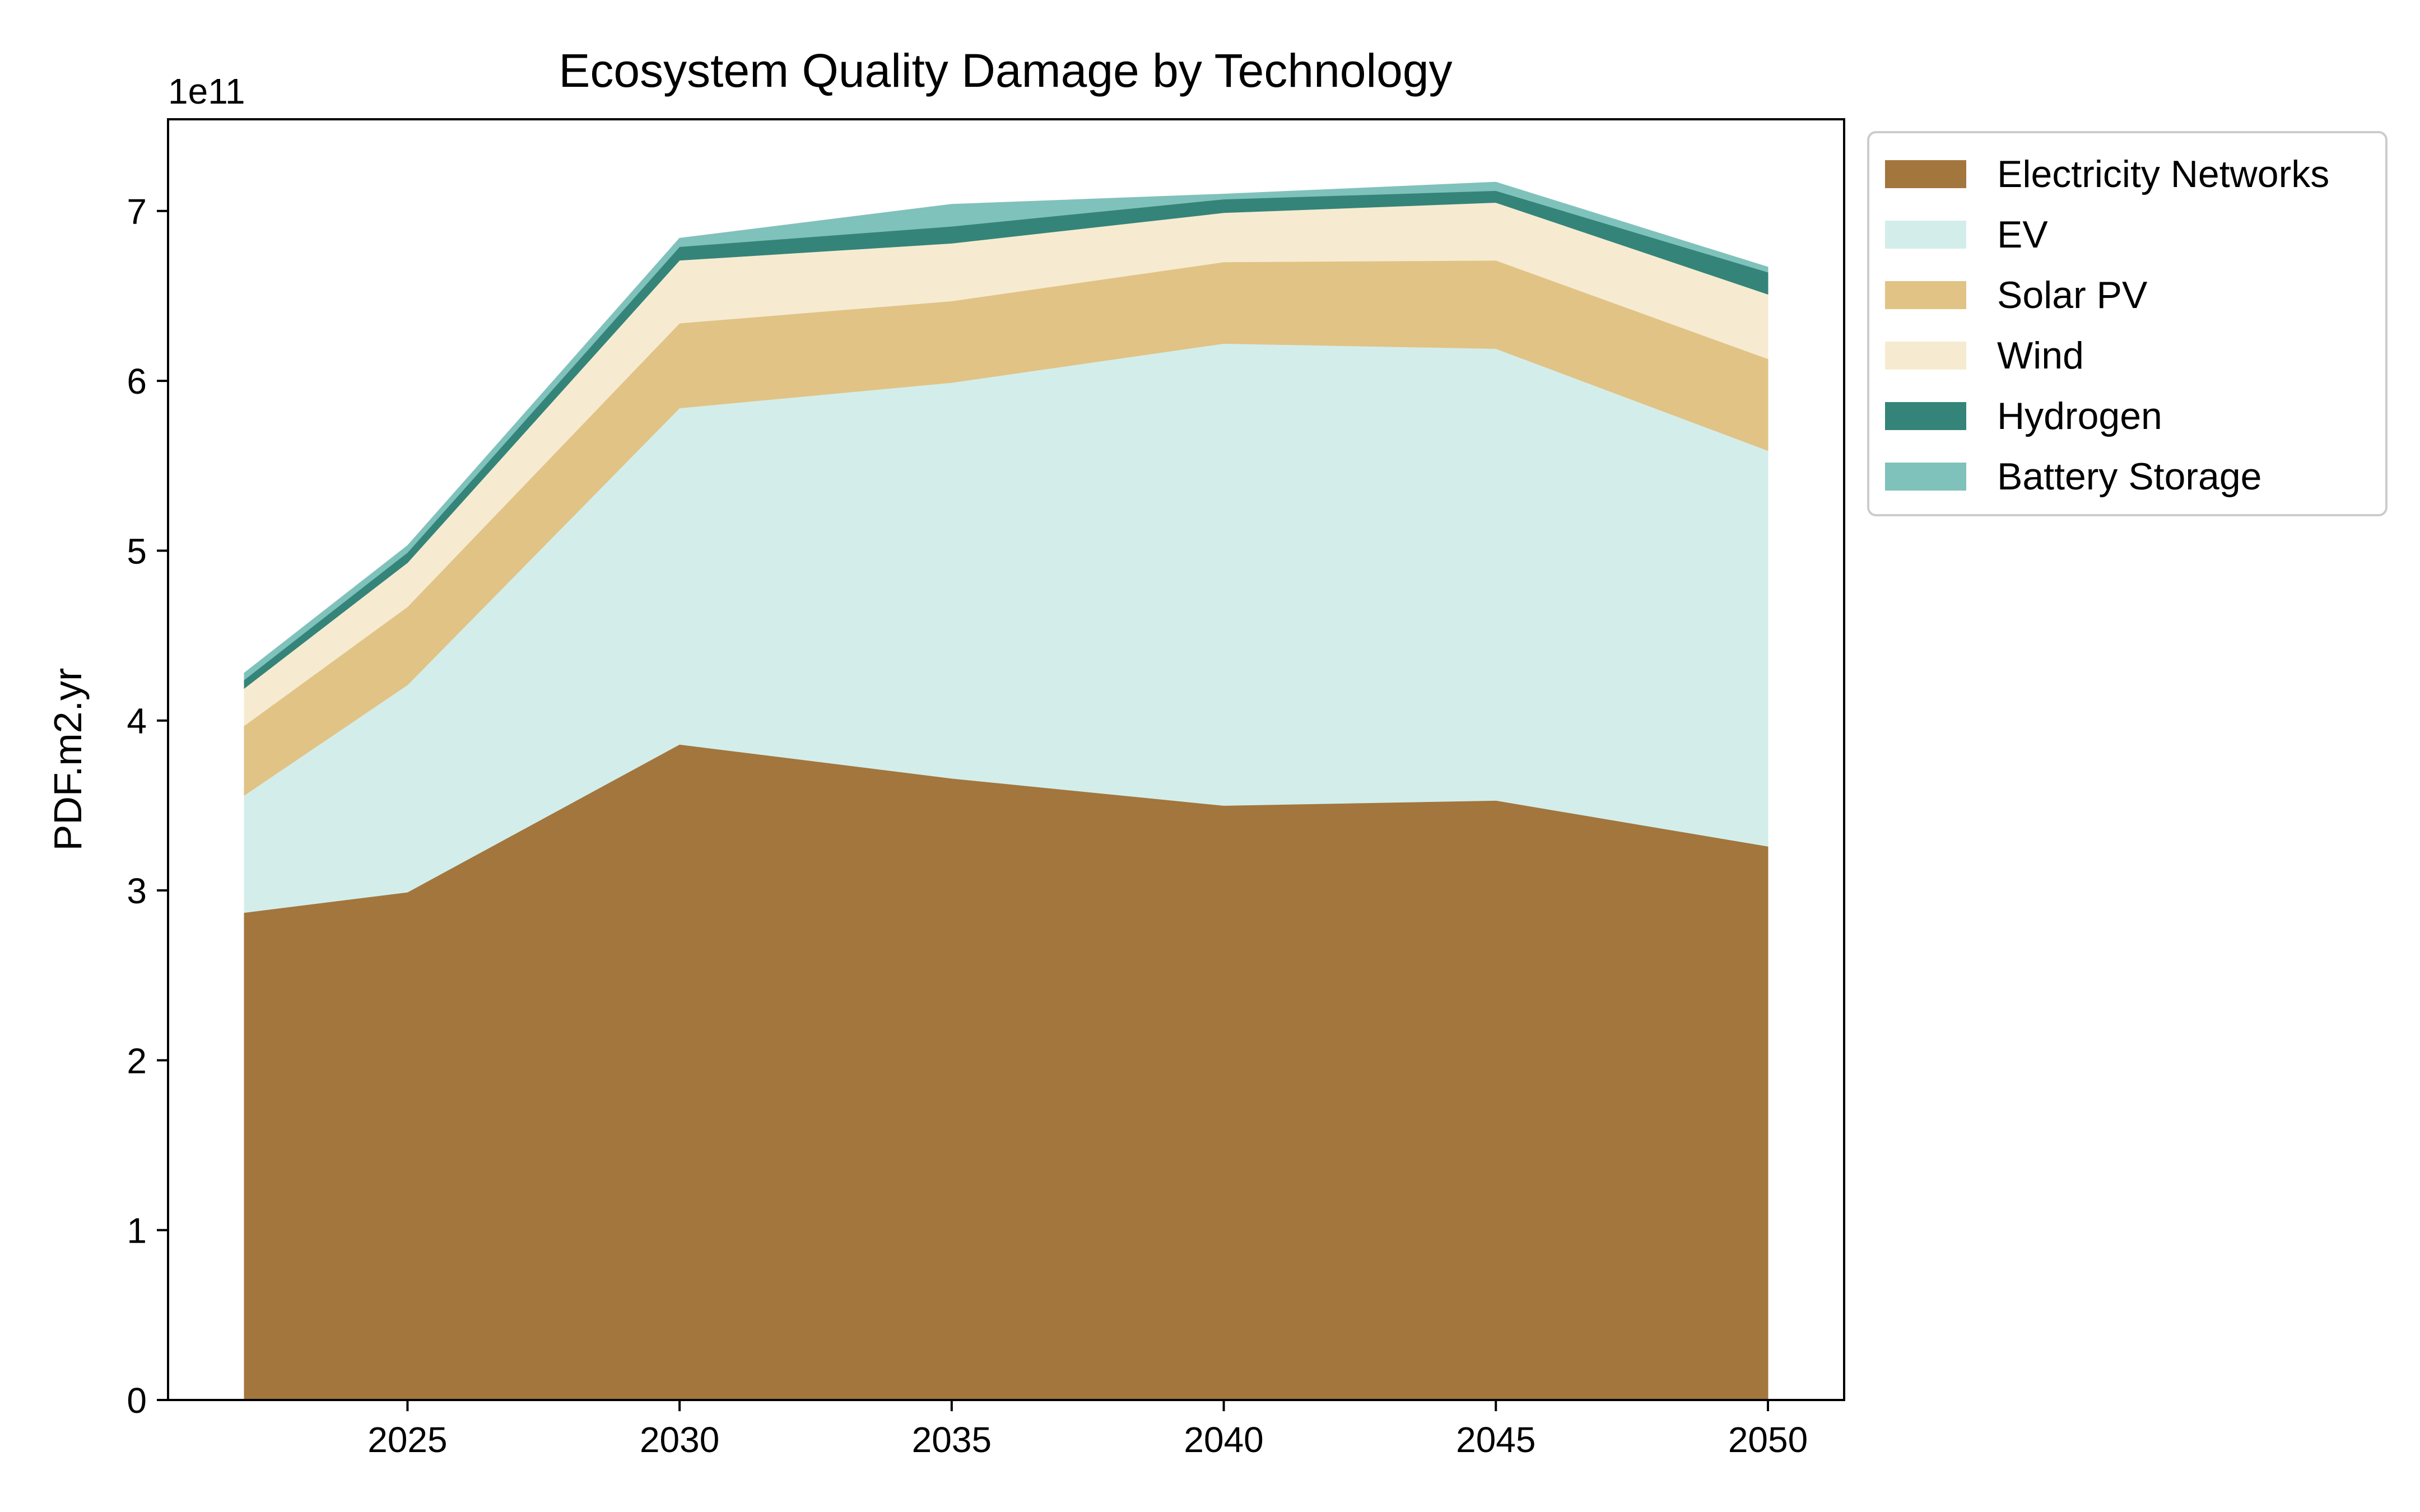 Image resolution: width=2420 pixels, height=1512 pixels. I want to click on legend-swatch-wind, so click(1925, 356).